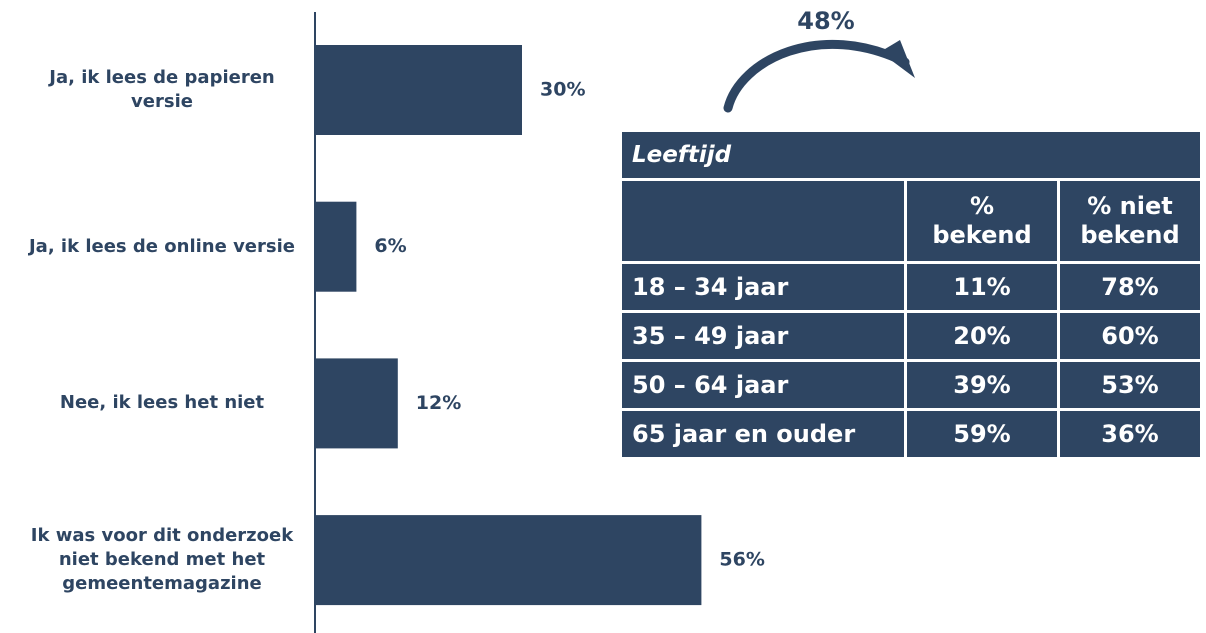 This screenshot has height=633, width=1206. I want to click on table-cell: 59%, so click(982, 434).